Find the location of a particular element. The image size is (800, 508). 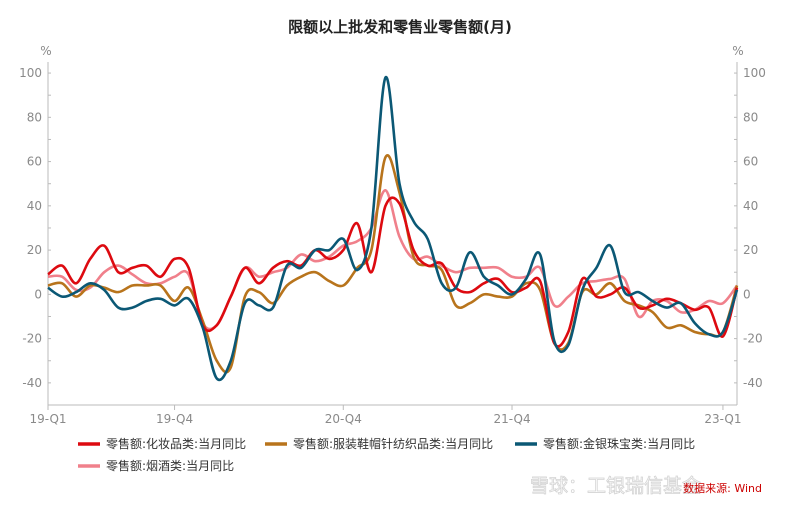

y-tick-label-left: 80 is located at coordinates (34, 117).